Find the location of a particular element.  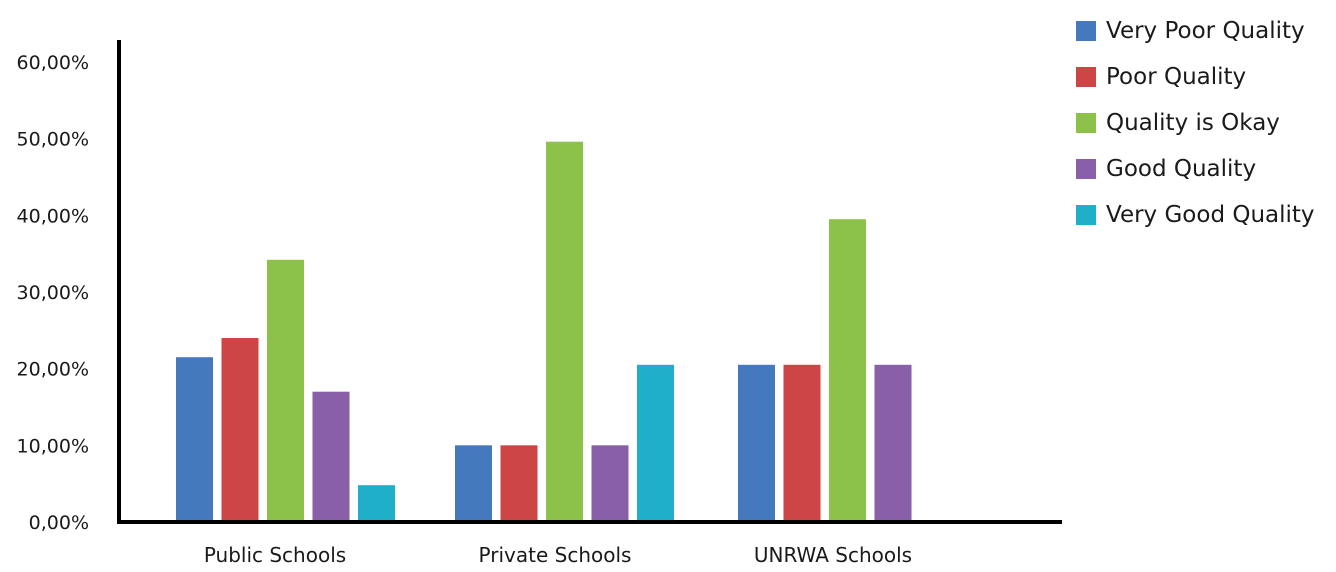

bar-good-quality-private-schools is located at coordinates (610, 483).